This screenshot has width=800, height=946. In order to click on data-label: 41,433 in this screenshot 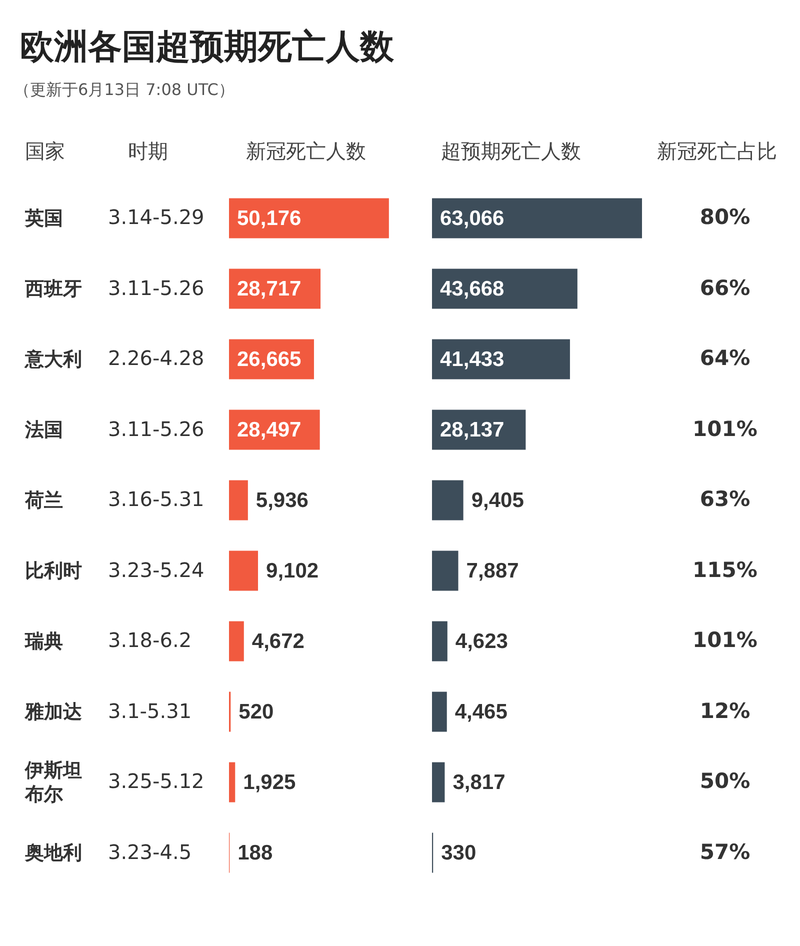, I will do `click(472, 359)`.